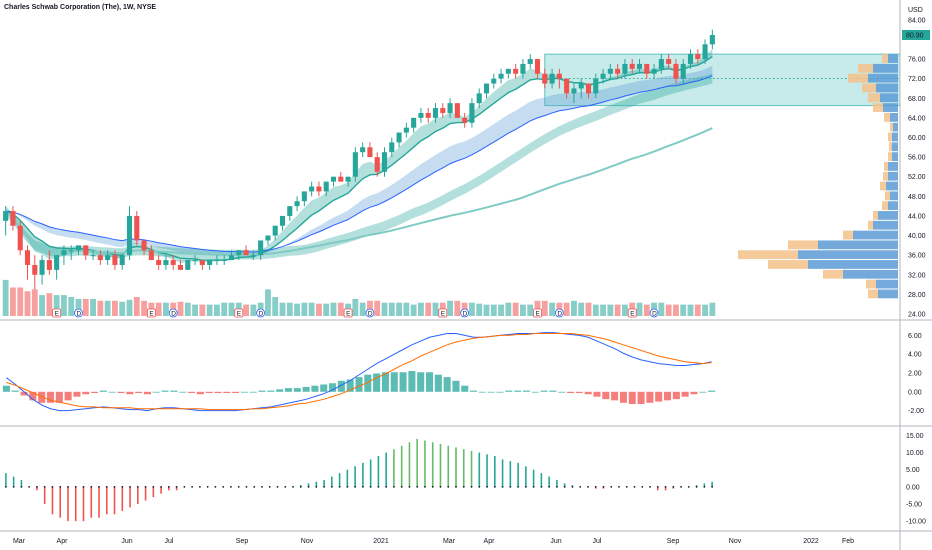  What do you see at coordinates (359, 480) in the screenshot?
I see `momentum-pane` at bounding box center [359, 480].